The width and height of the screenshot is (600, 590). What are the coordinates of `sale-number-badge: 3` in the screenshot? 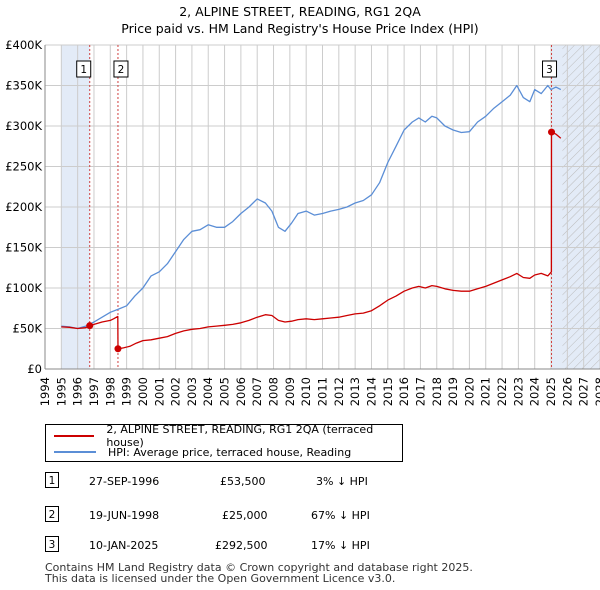 It's located at (52, 544).